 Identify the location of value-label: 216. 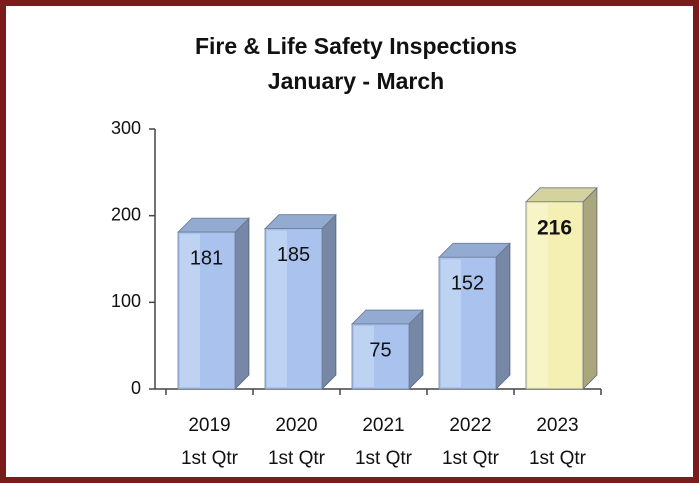
(554, 227).